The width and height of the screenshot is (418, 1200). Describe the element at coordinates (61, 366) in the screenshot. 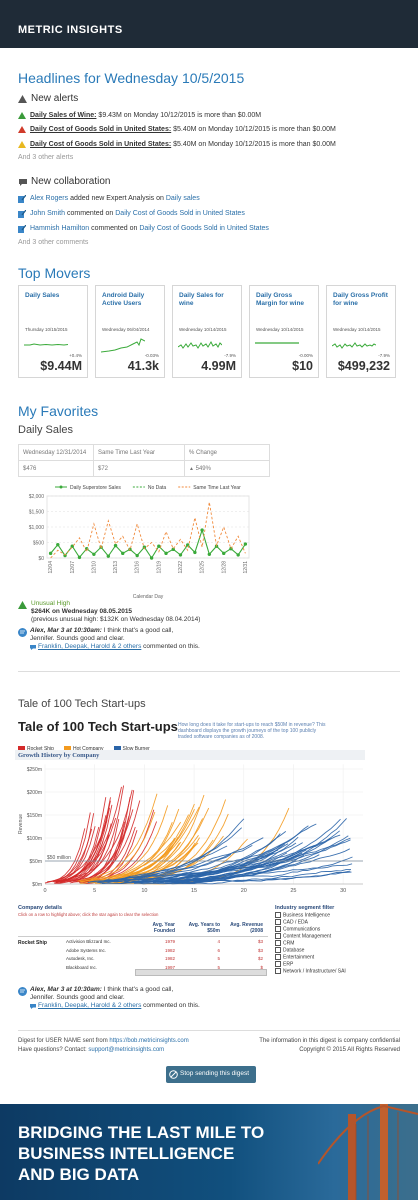

I see `card-value: $9.44M` at that location.